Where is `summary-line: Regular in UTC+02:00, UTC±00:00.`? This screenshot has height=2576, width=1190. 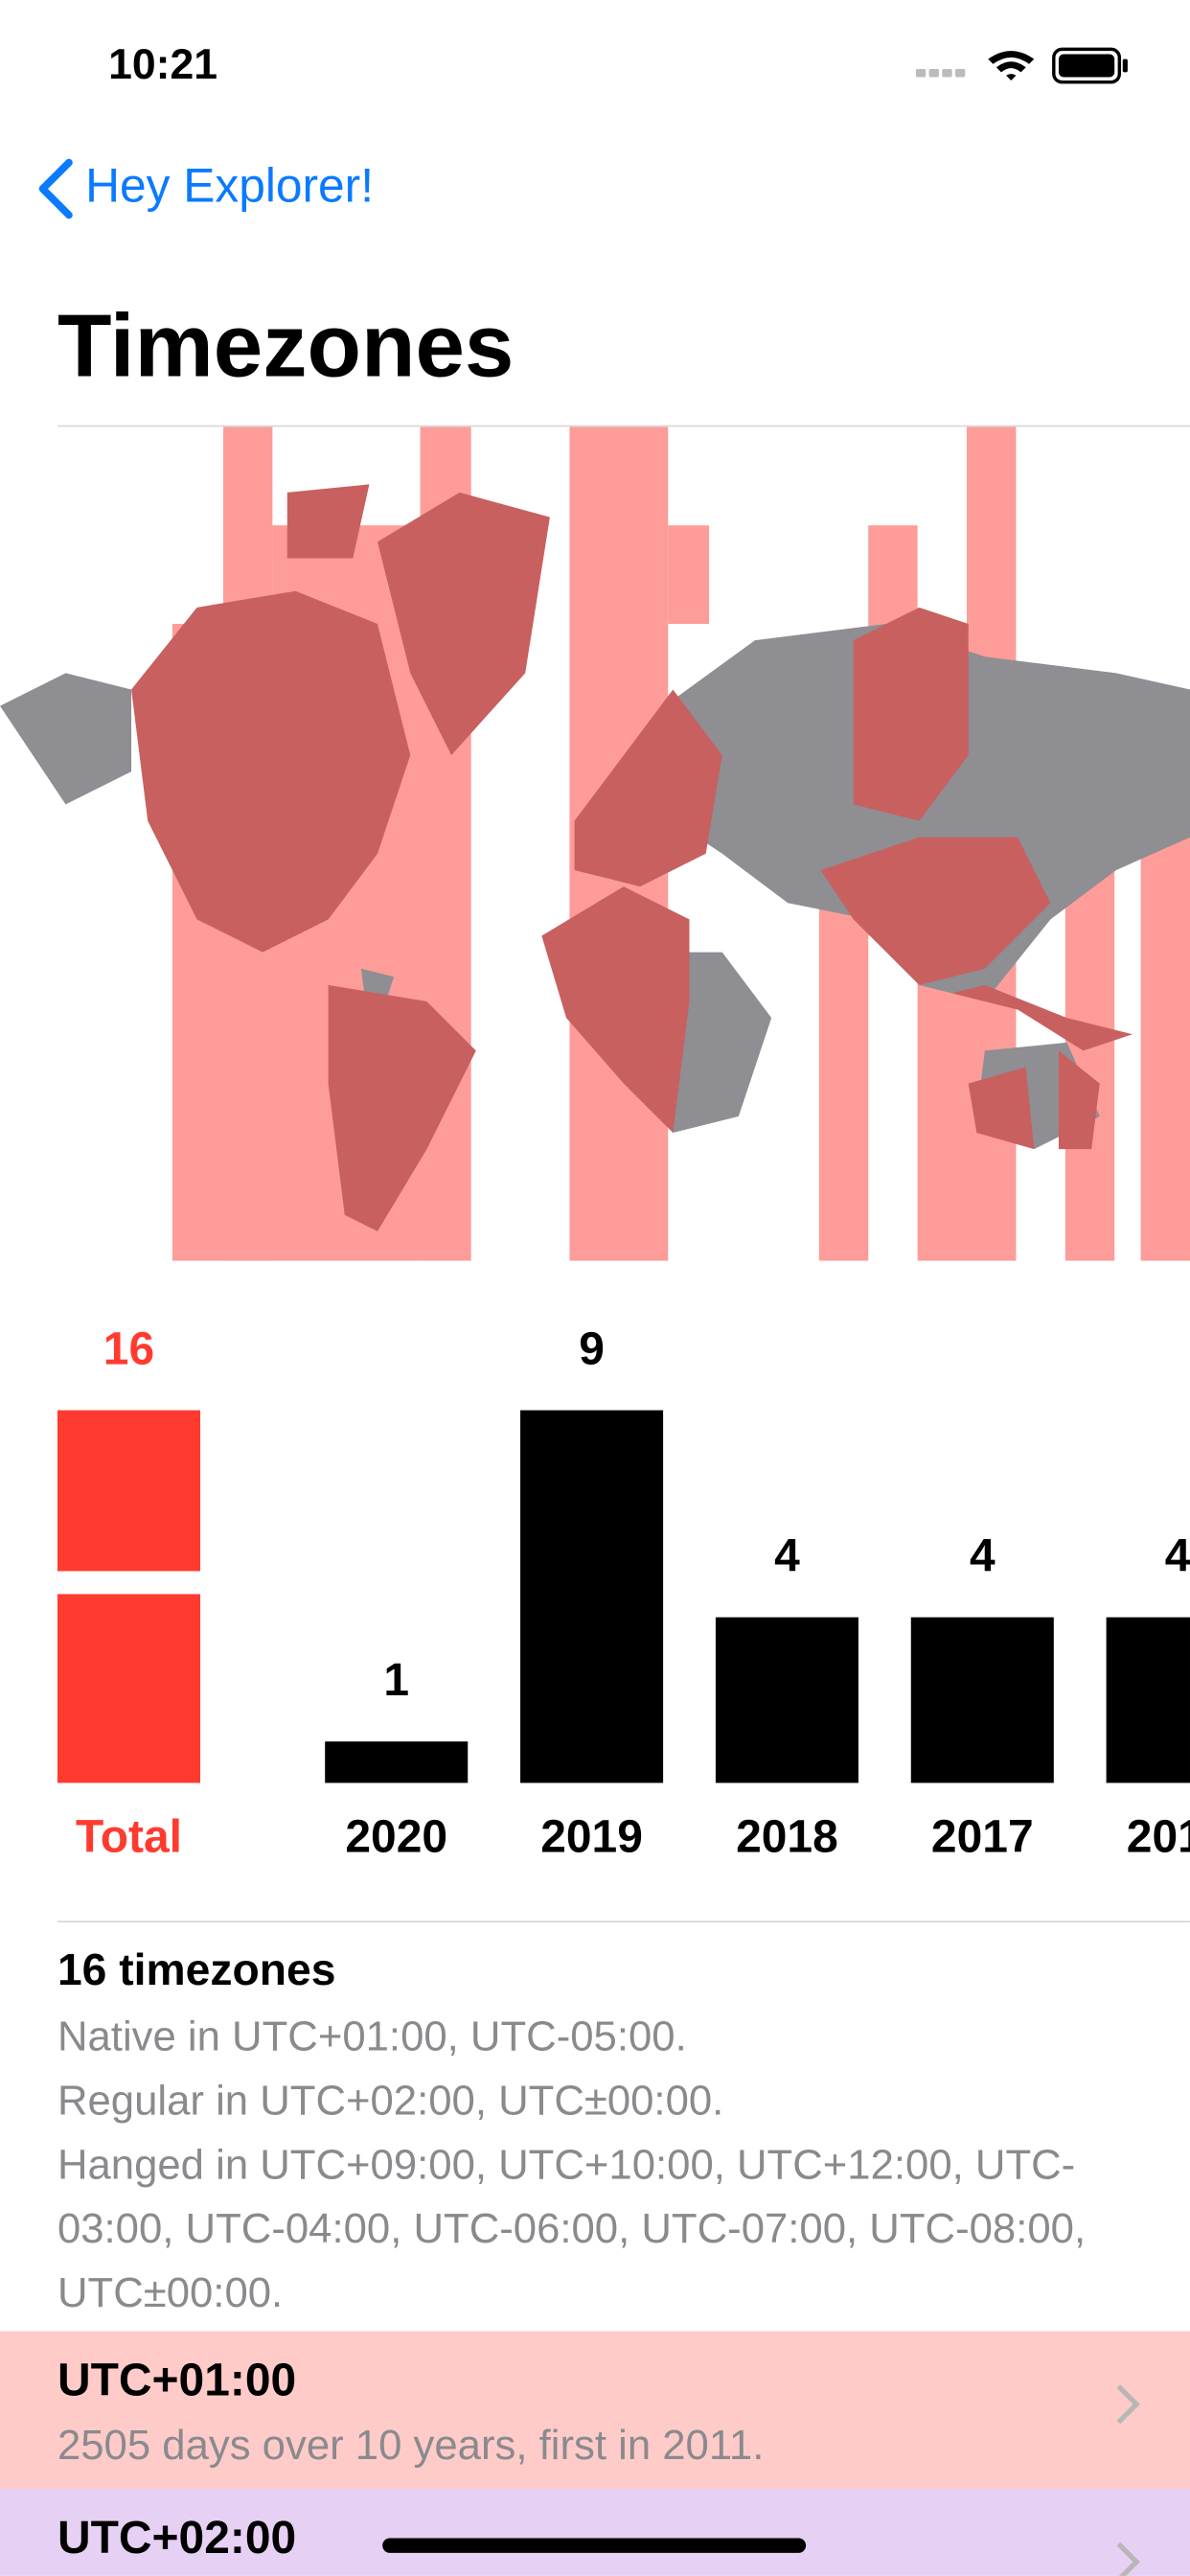
summary-line: Regular in UTC+02:00, UTC±00:00. is located at coordinates (390, 2101).